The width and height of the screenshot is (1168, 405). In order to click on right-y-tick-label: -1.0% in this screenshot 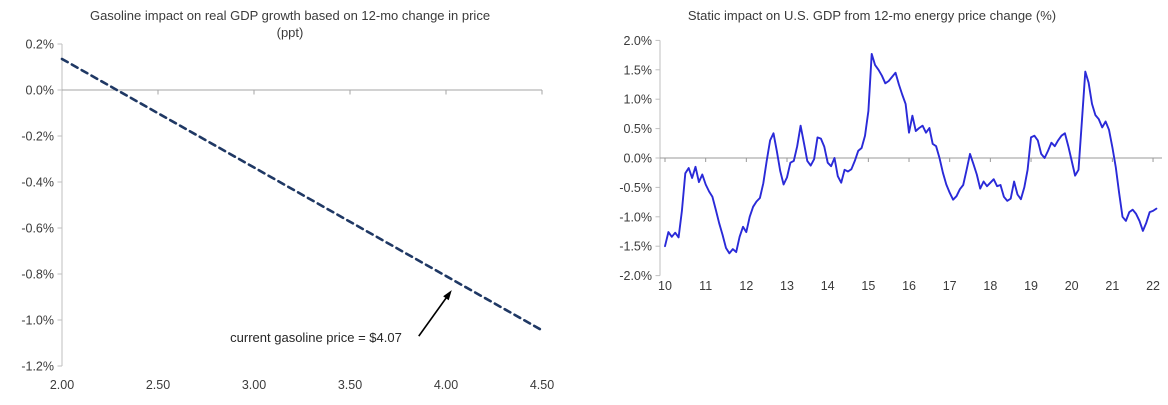, I will do `click(635, 217)`.